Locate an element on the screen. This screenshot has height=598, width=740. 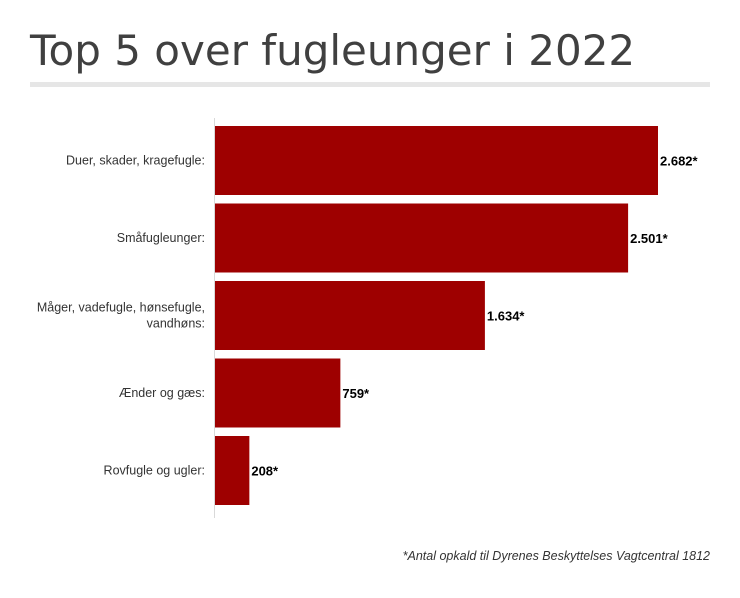
category-label-0: Duer, skader, kragefugle: is located at coordinates (135, 161).